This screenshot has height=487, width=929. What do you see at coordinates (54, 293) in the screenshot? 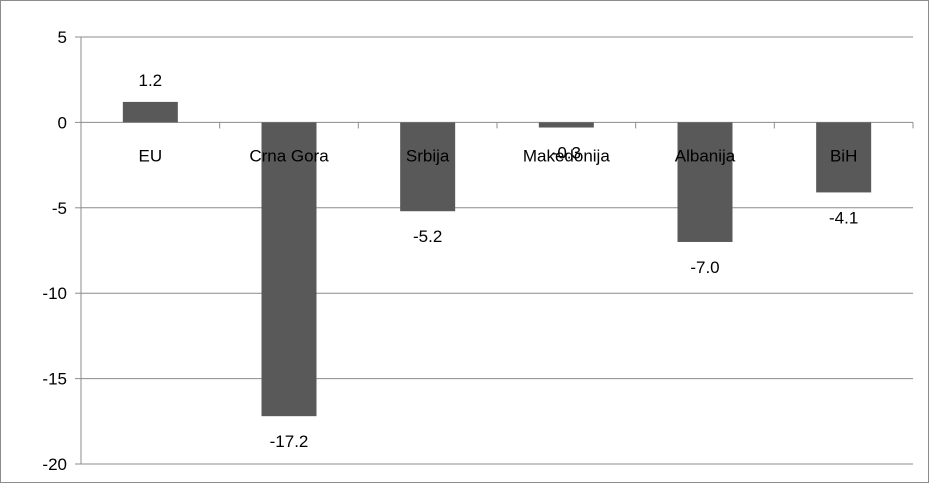
I see `y-tick-label: -10` at bounding box center [54, 293].